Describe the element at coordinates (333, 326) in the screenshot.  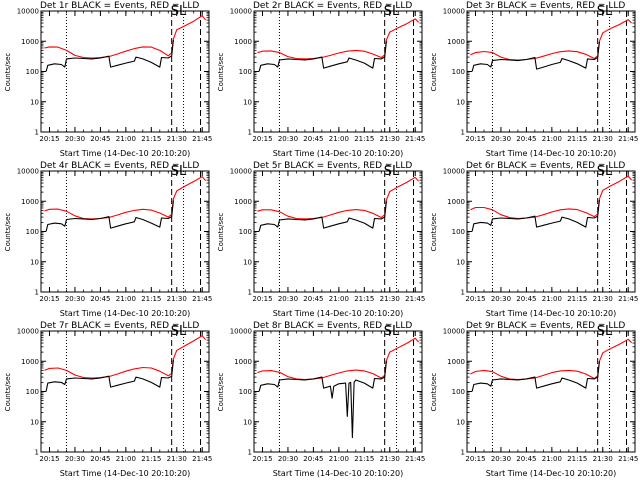
I see `panel-title: Det 8r BLACK = Events, RED = LLD` at that location.